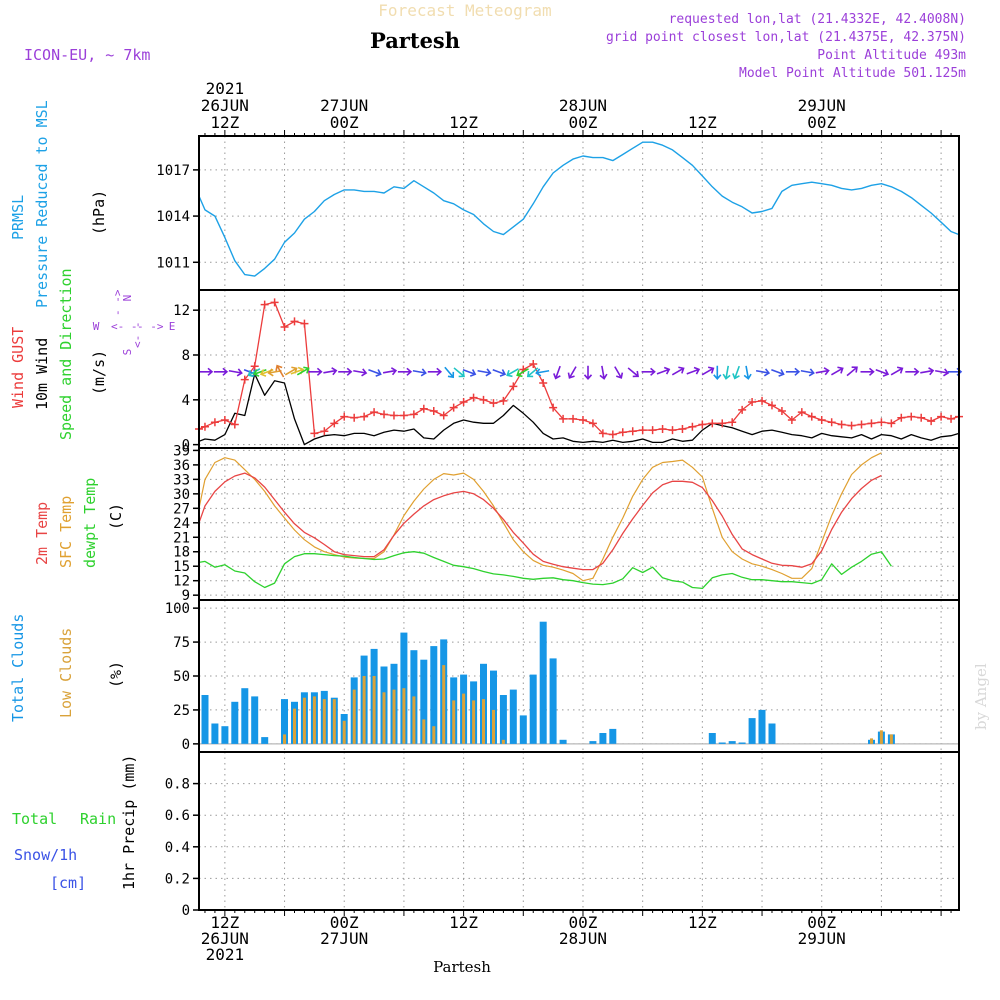  Describe the element at coordinates (415, 40) in the screenshot. I see `location-title: Partesh` at that location.